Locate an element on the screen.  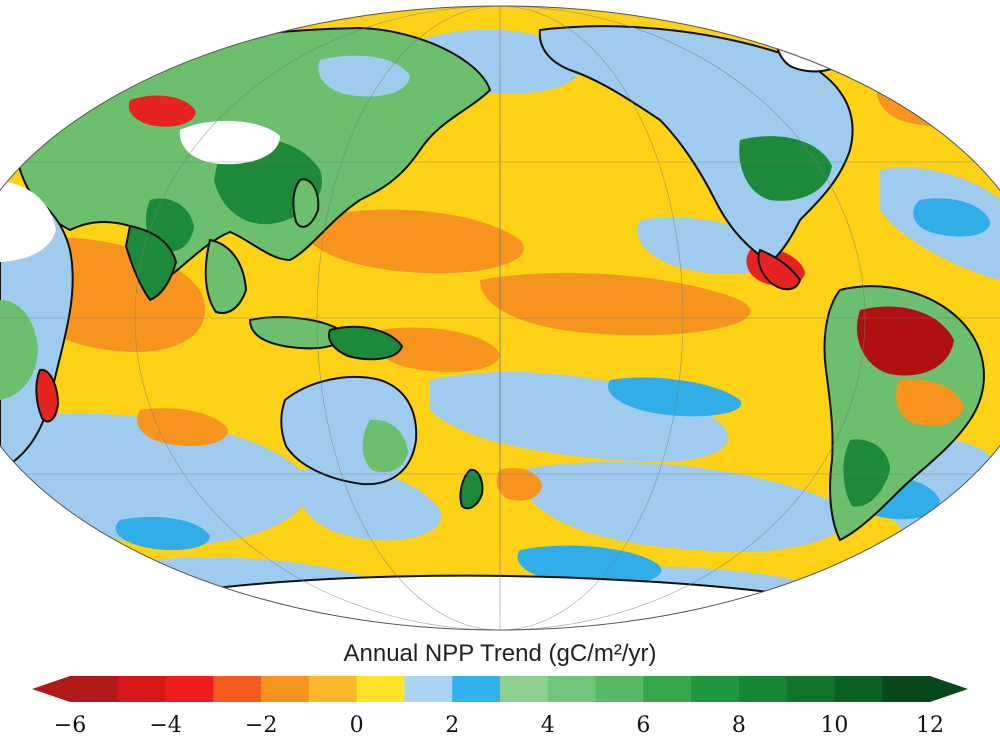
colorbar-tick-label: 4 is located at coordinates (548, 725).